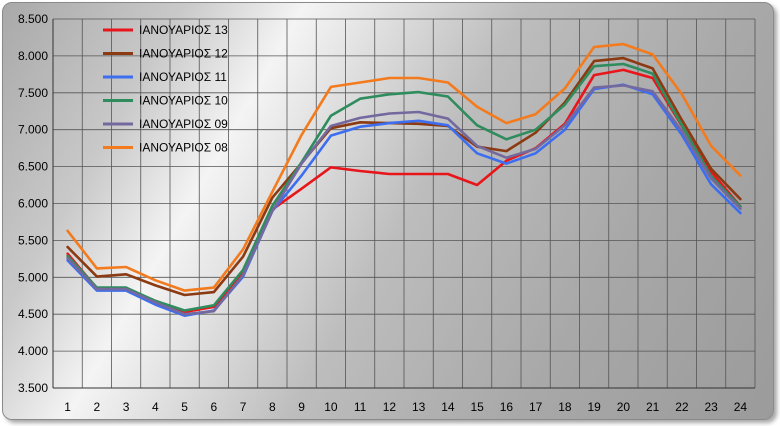 The height and width of the screenshot is (426, 780). What do you see at coordinates (711, 407) in the screenshot?
I see `x-tick-label: 23` at bounding box center [711, 407].